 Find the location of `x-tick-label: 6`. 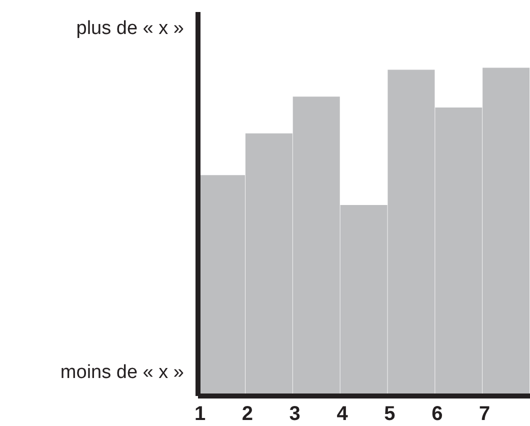

x-tick-label: 6 is located at coordinates (437, 414).